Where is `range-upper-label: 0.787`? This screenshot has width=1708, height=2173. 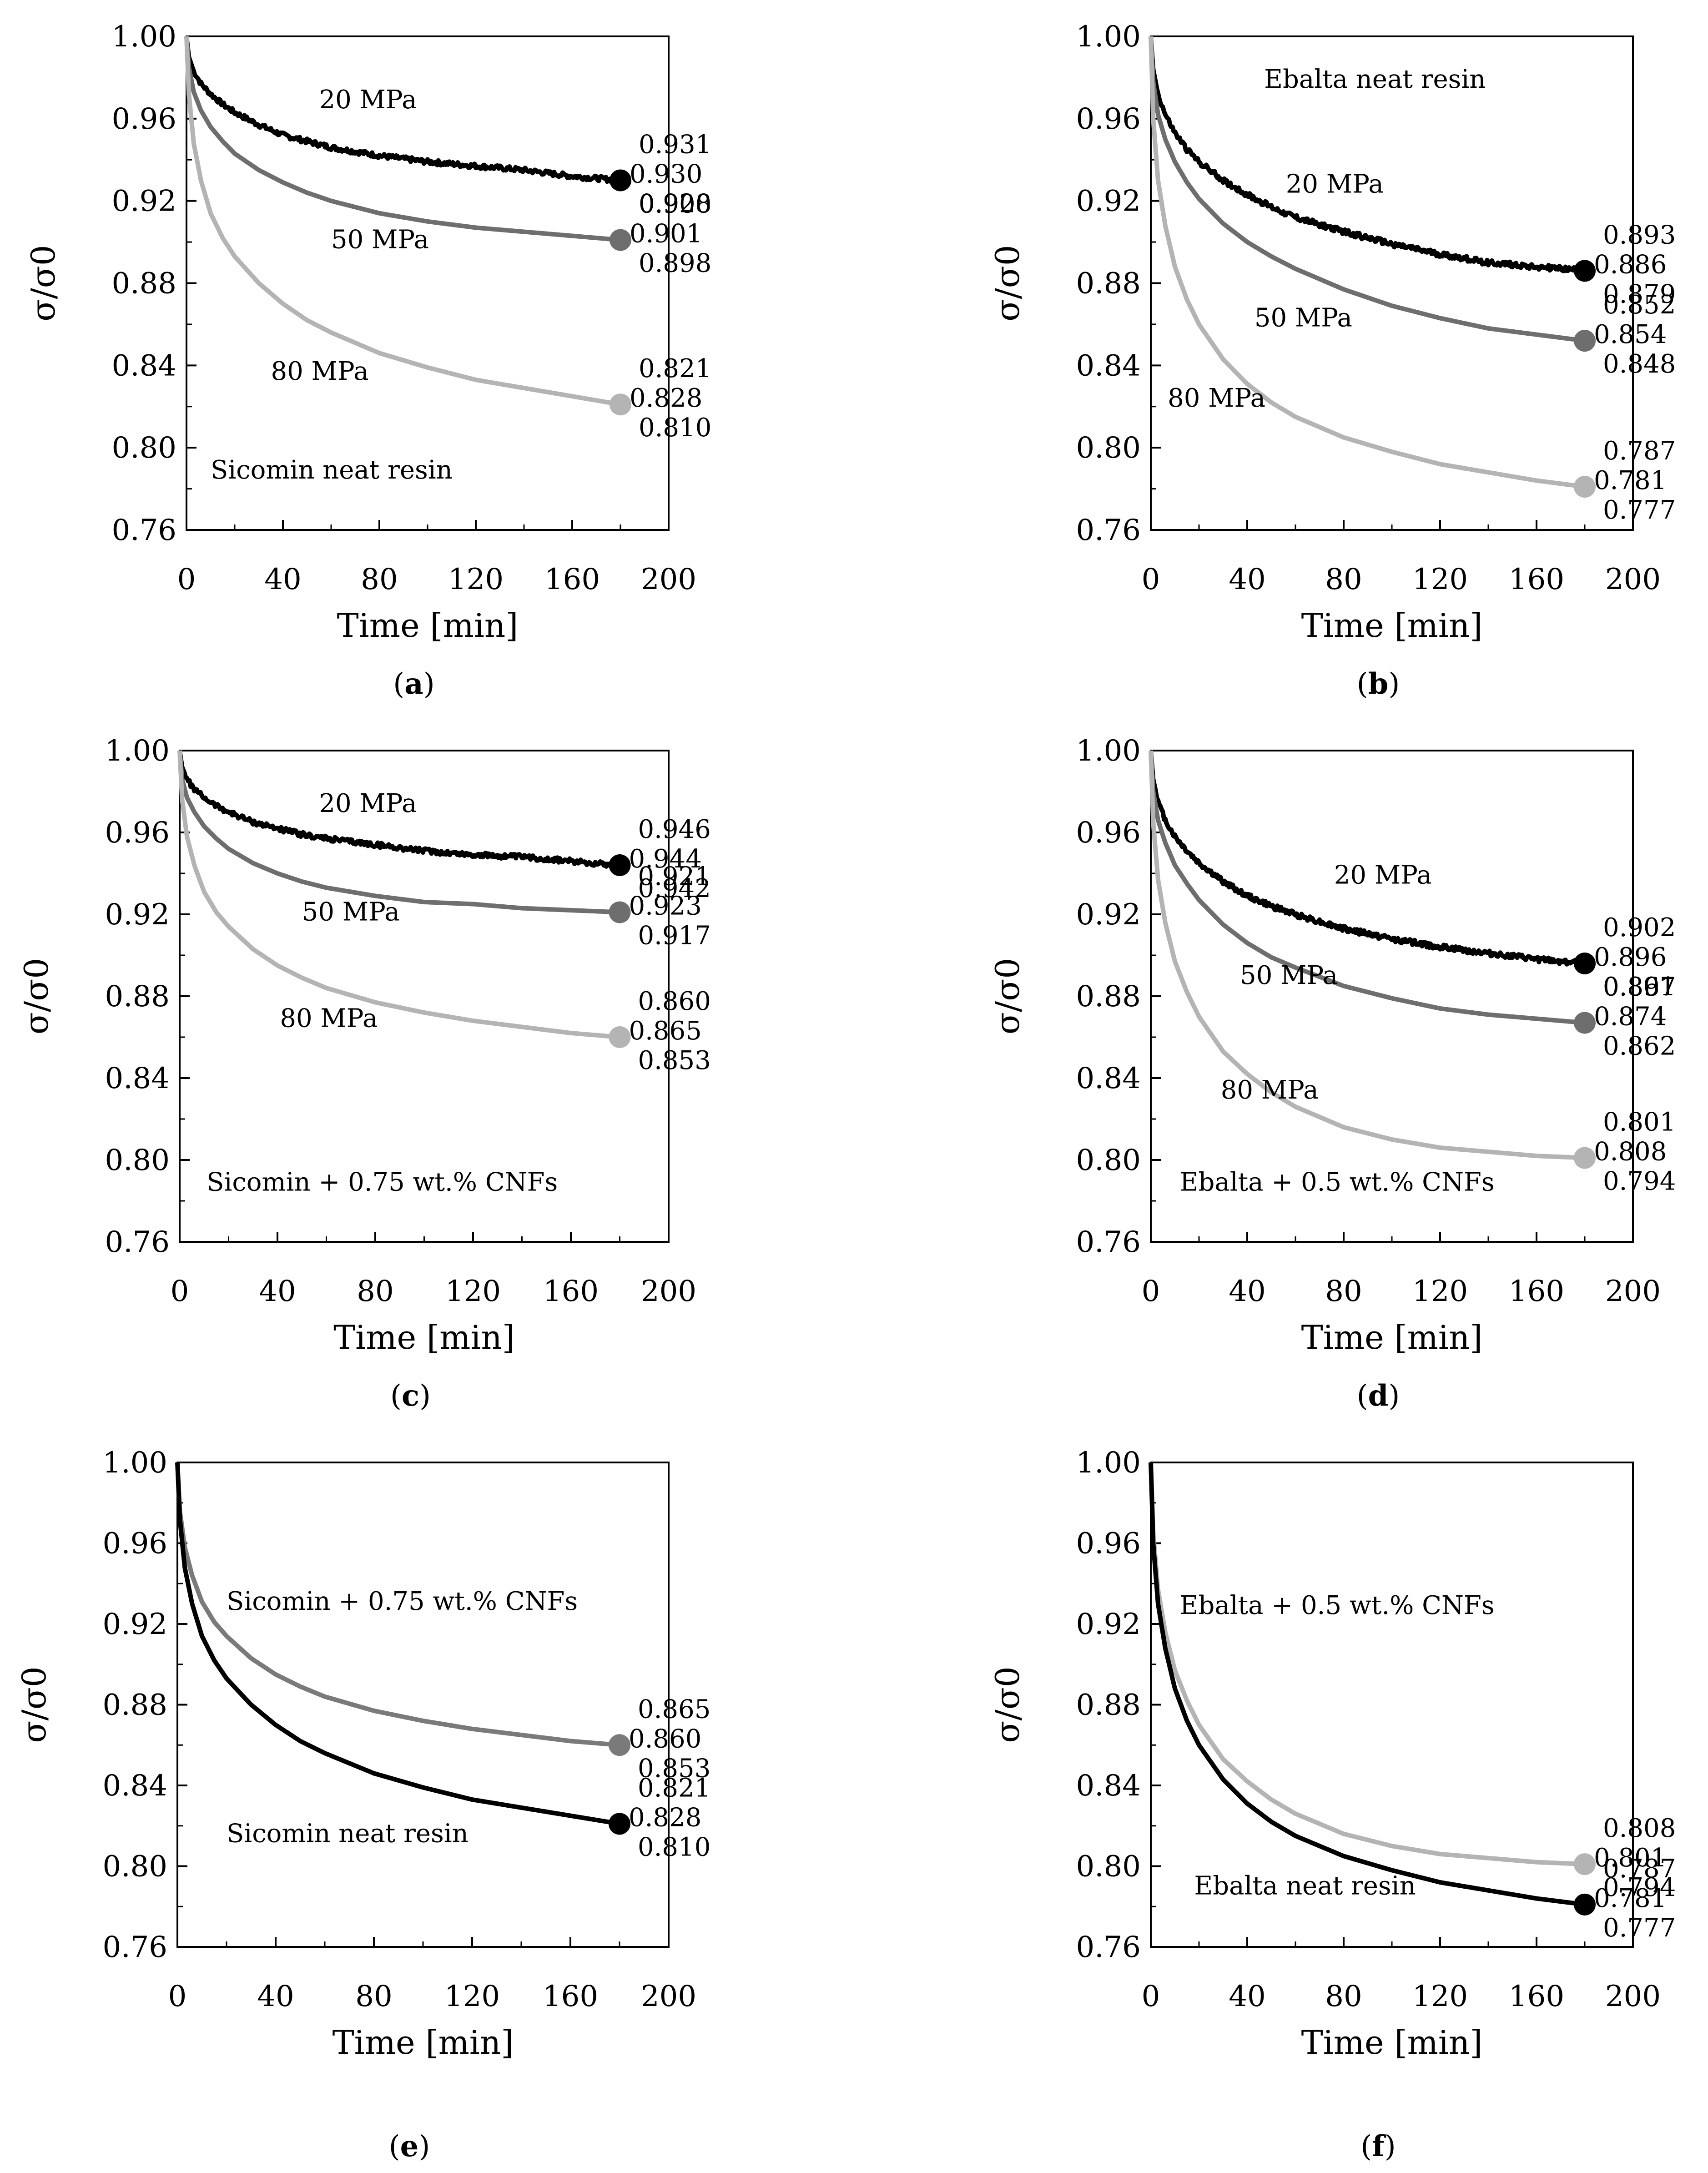 range-upper-label: 0.787 is located at coordinates (1639, 451).